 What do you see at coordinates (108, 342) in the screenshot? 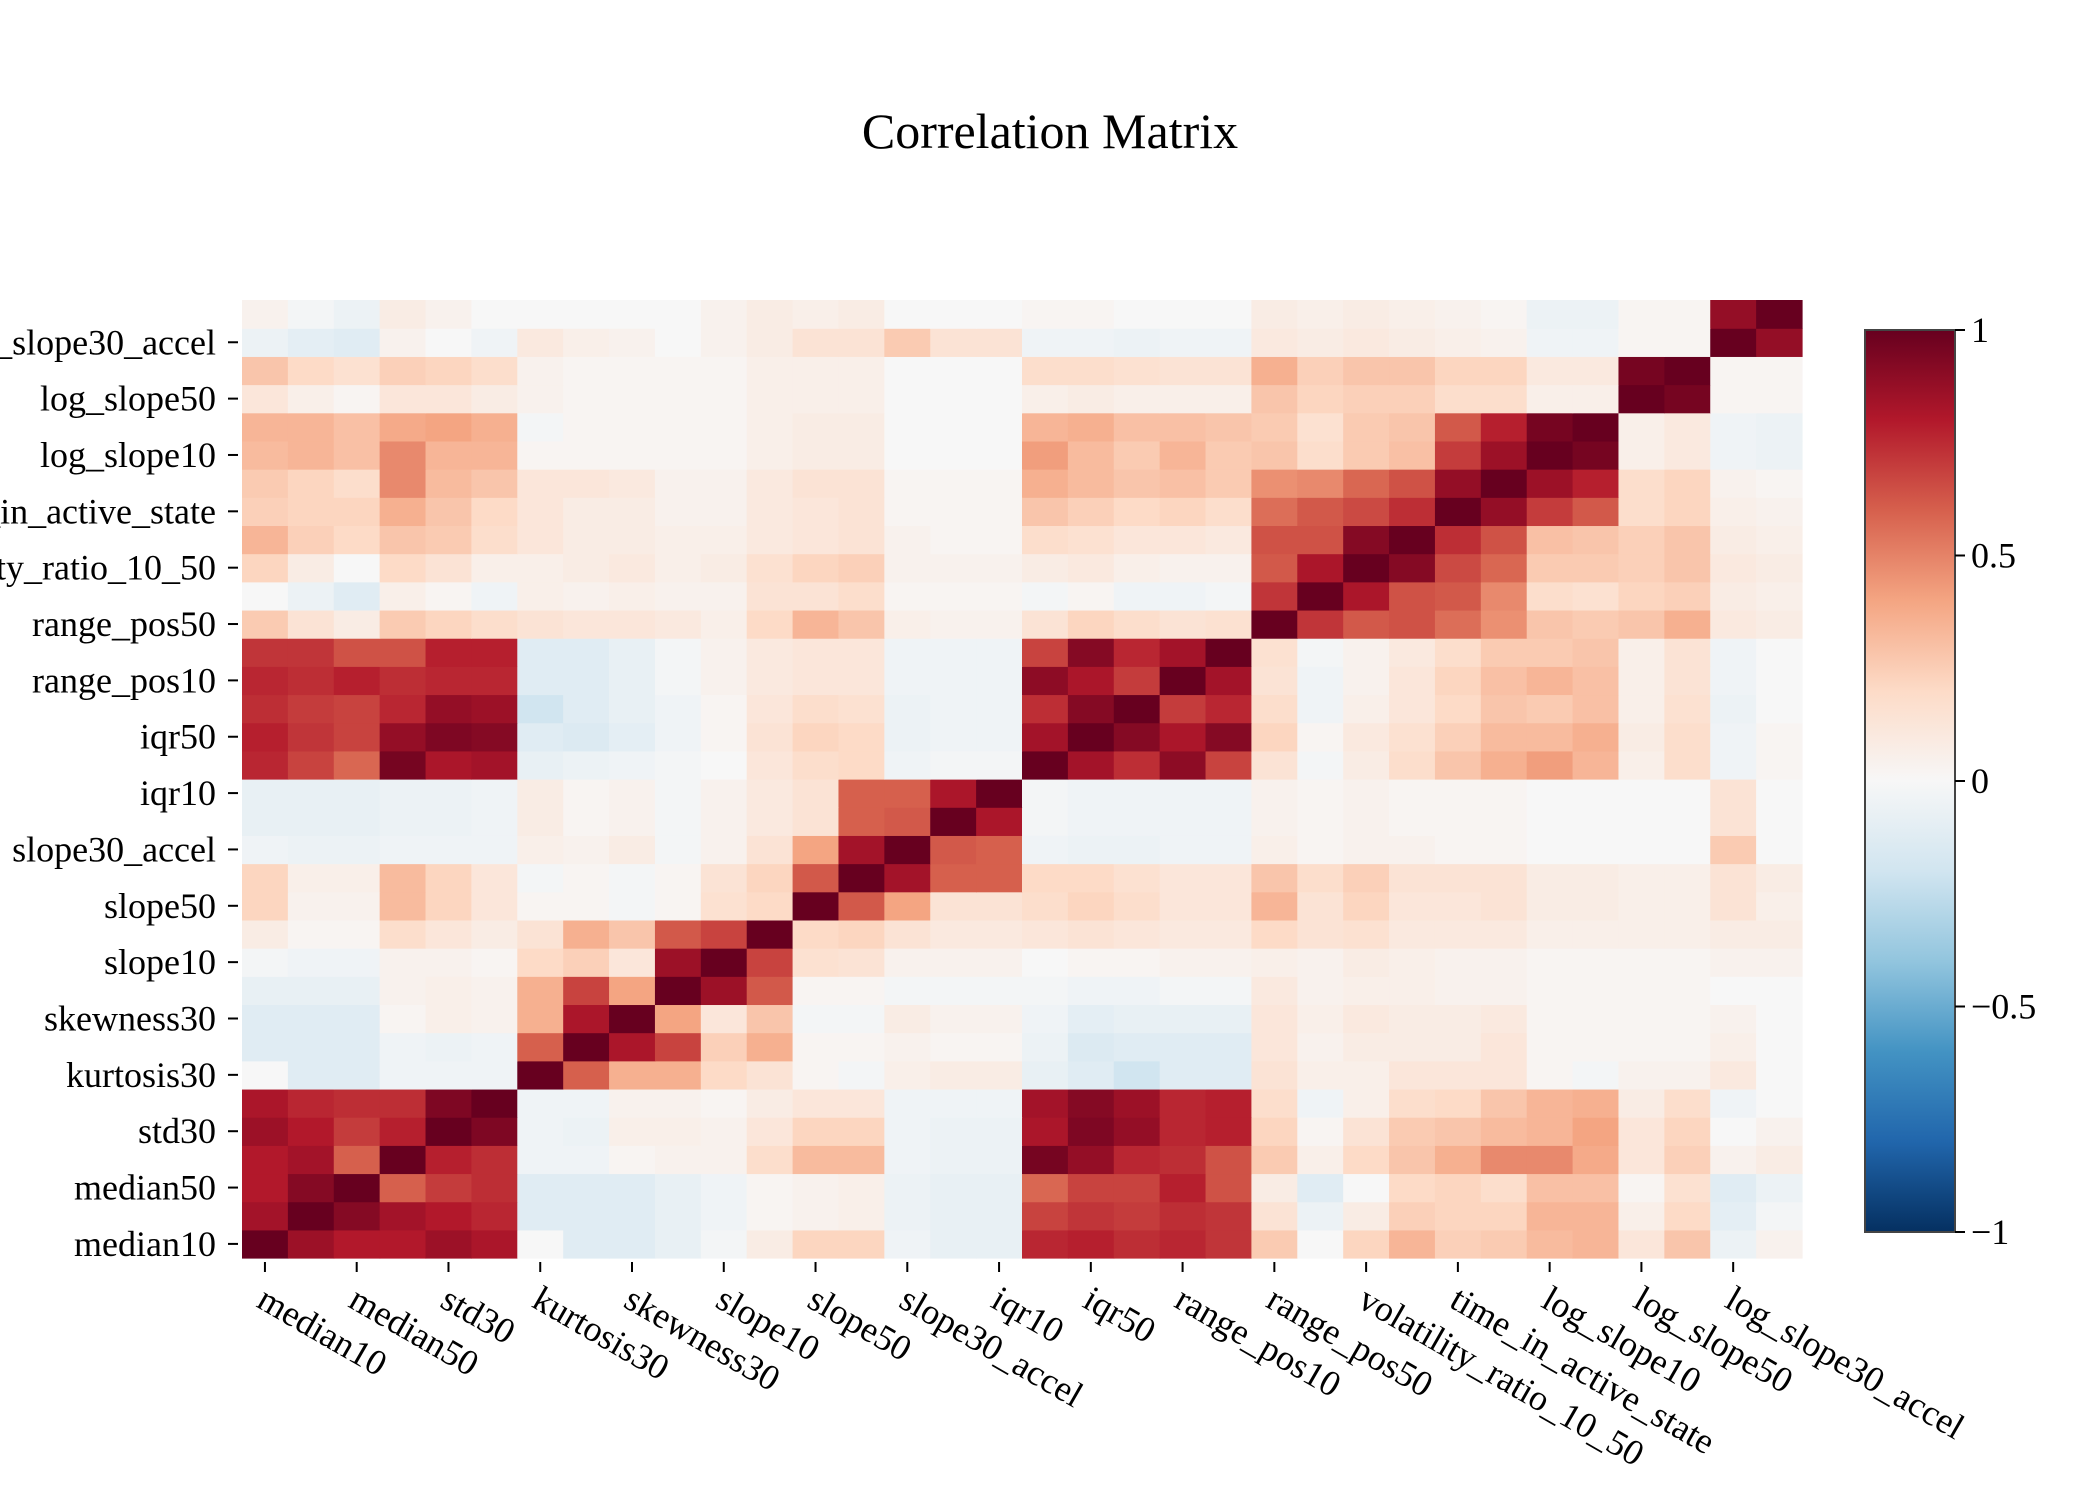
I see `y-tick-label: log_slope30_accel` at bounding box center [108, 342].